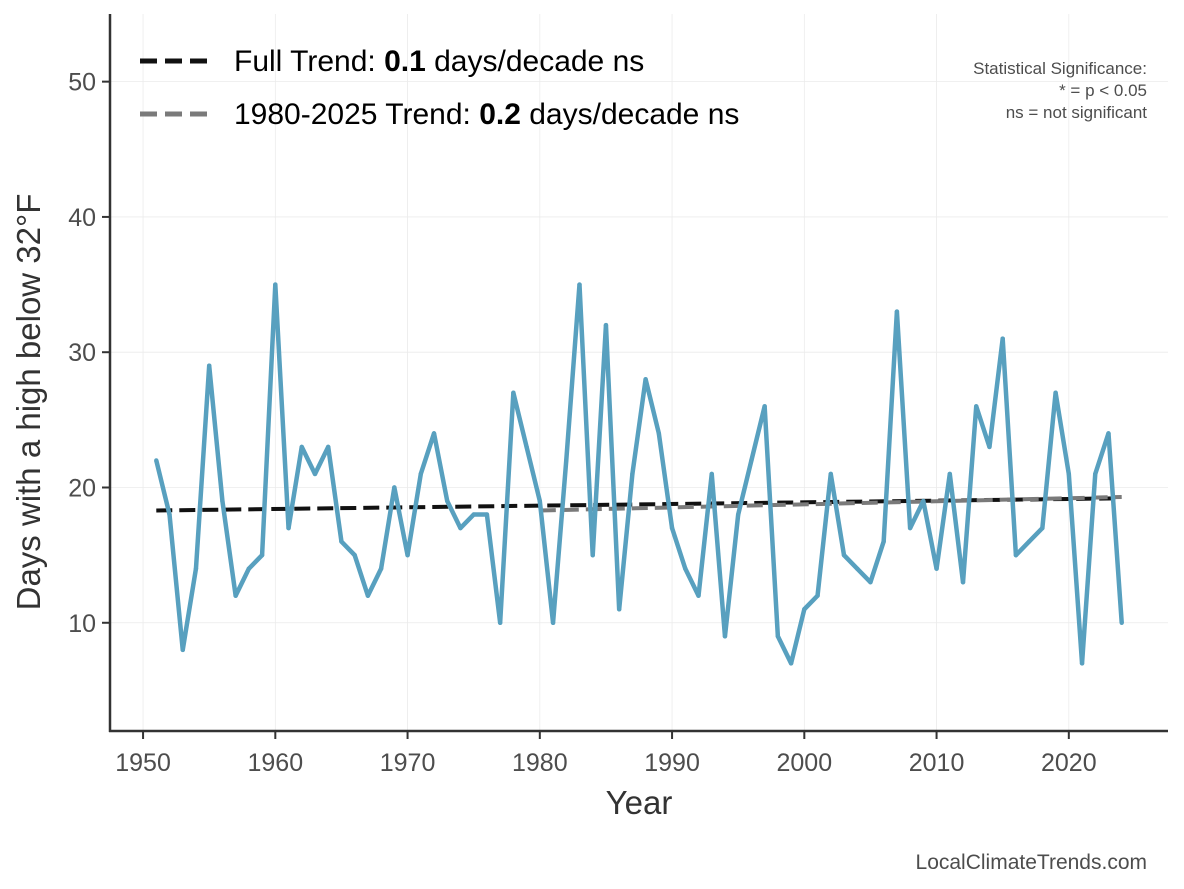 The height and width of the screenshot is (889, 1184). What do you see at coordinates (82, 624) in the screenshot?
I see `y-tick-label: 10` at bounding box center [82, 624].